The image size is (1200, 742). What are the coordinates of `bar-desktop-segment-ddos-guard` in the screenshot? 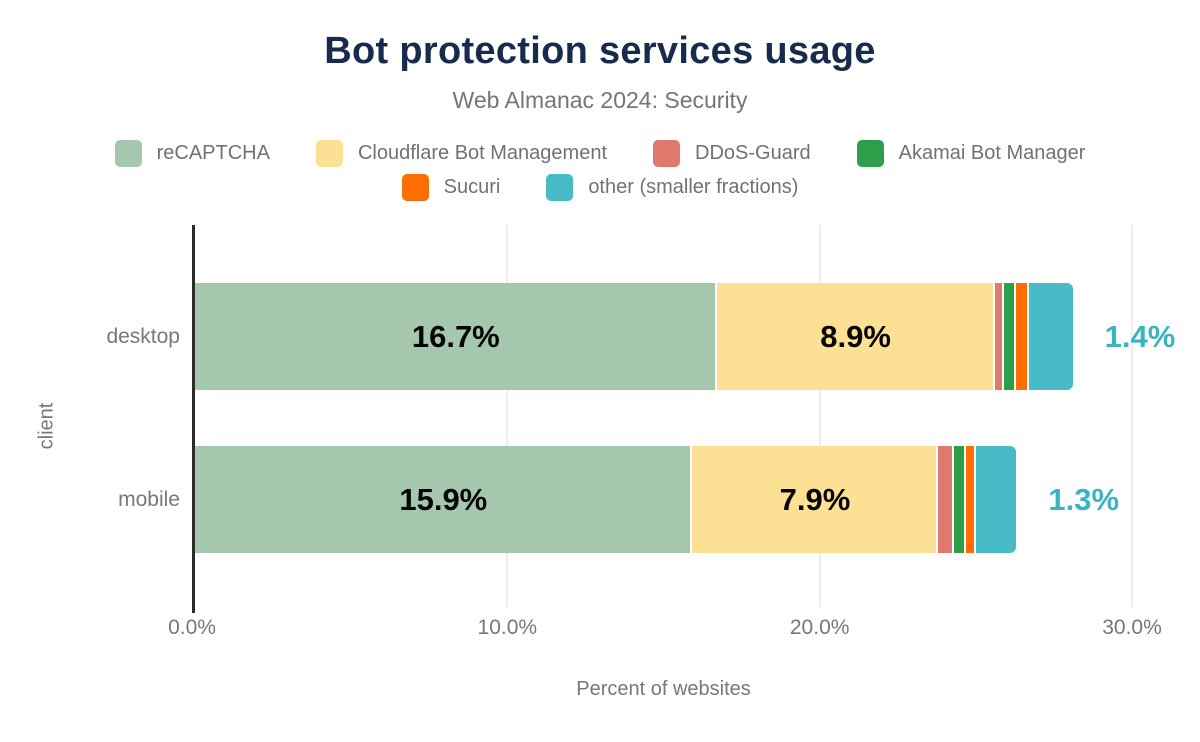 It's located at (999, 336).